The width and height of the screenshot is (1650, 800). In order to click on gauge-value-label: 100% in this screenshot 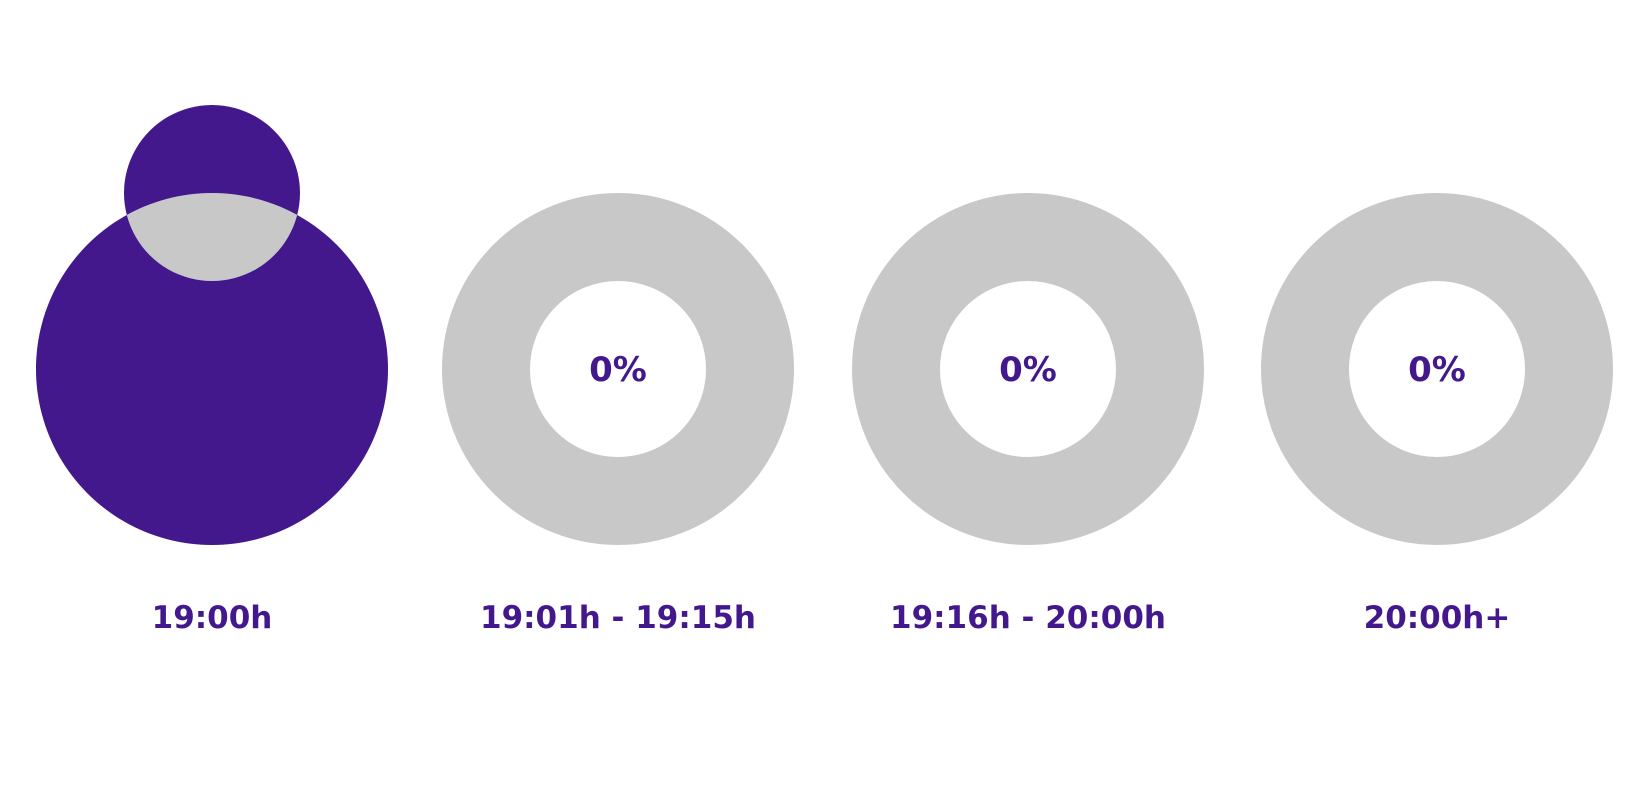, I will do `click(211, 370)`.